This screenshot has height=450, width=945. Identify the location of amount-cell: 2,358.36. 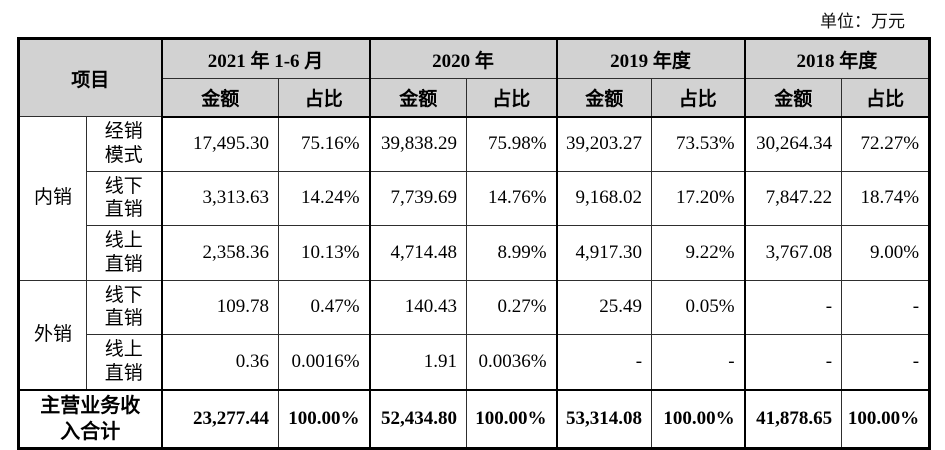
(220, 253).